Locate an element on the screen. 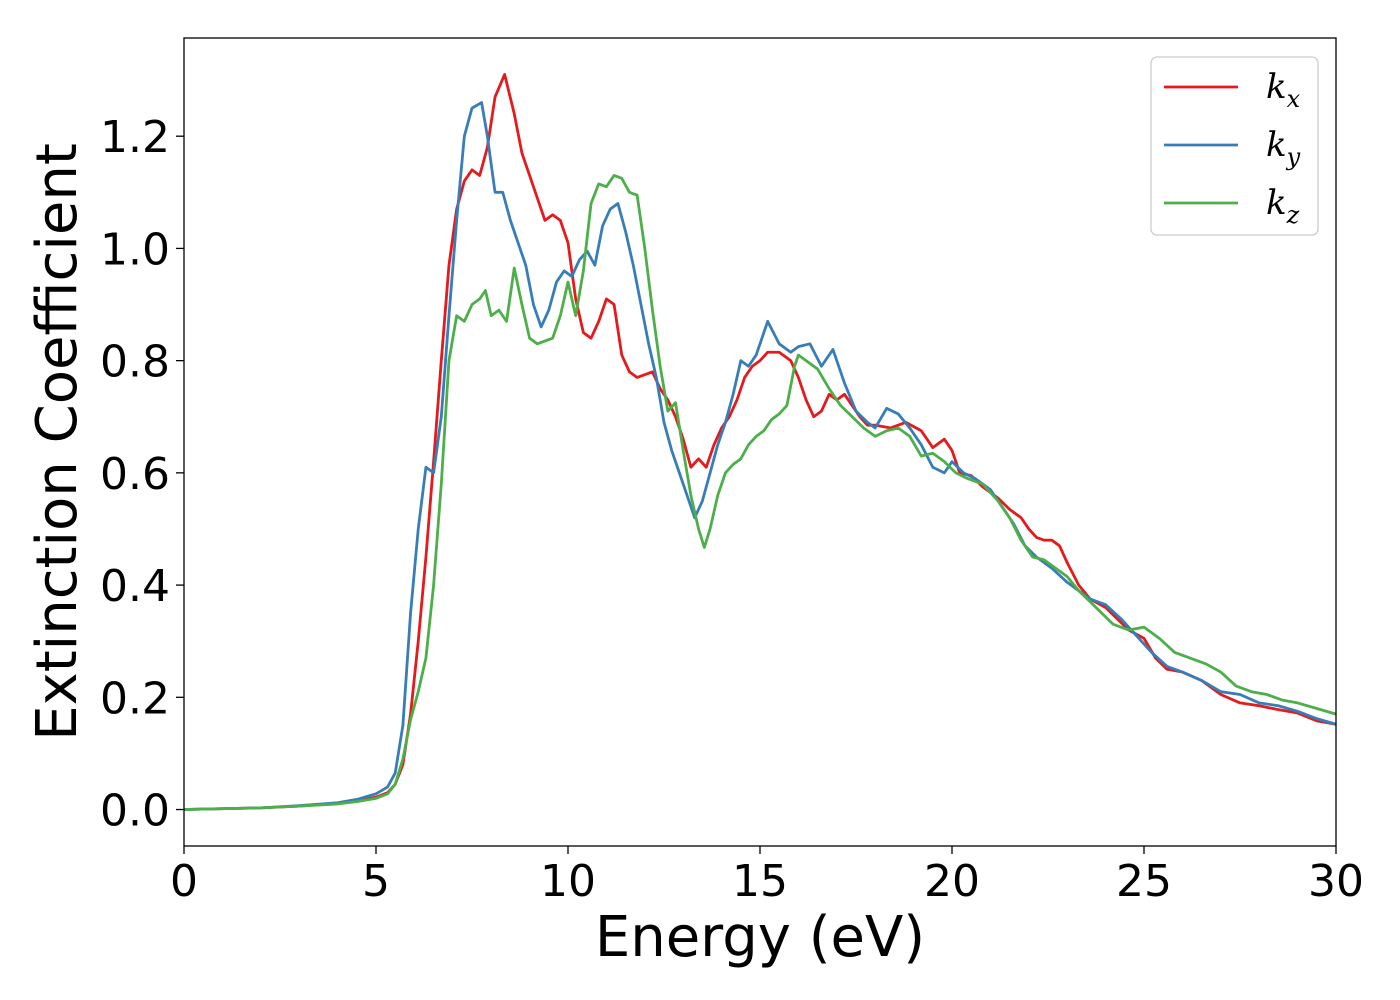  x-axis-title: Energy (eV) is located at coordinates (760, 937).